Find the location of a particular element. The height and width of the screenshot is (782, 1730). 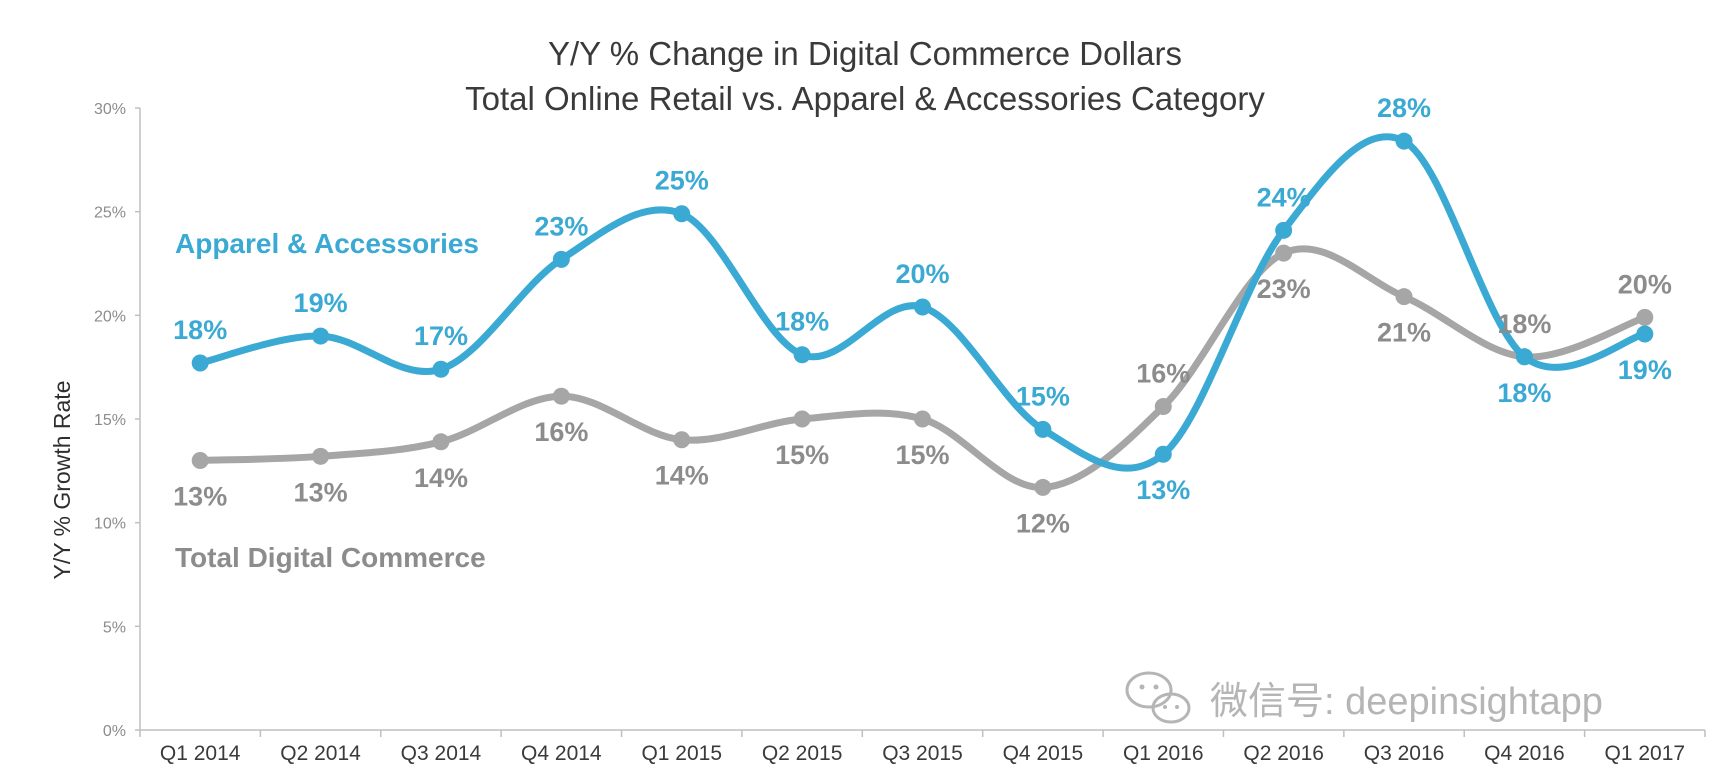

x-tick-label: Q4 2014 is located at coordinates (561, 753).